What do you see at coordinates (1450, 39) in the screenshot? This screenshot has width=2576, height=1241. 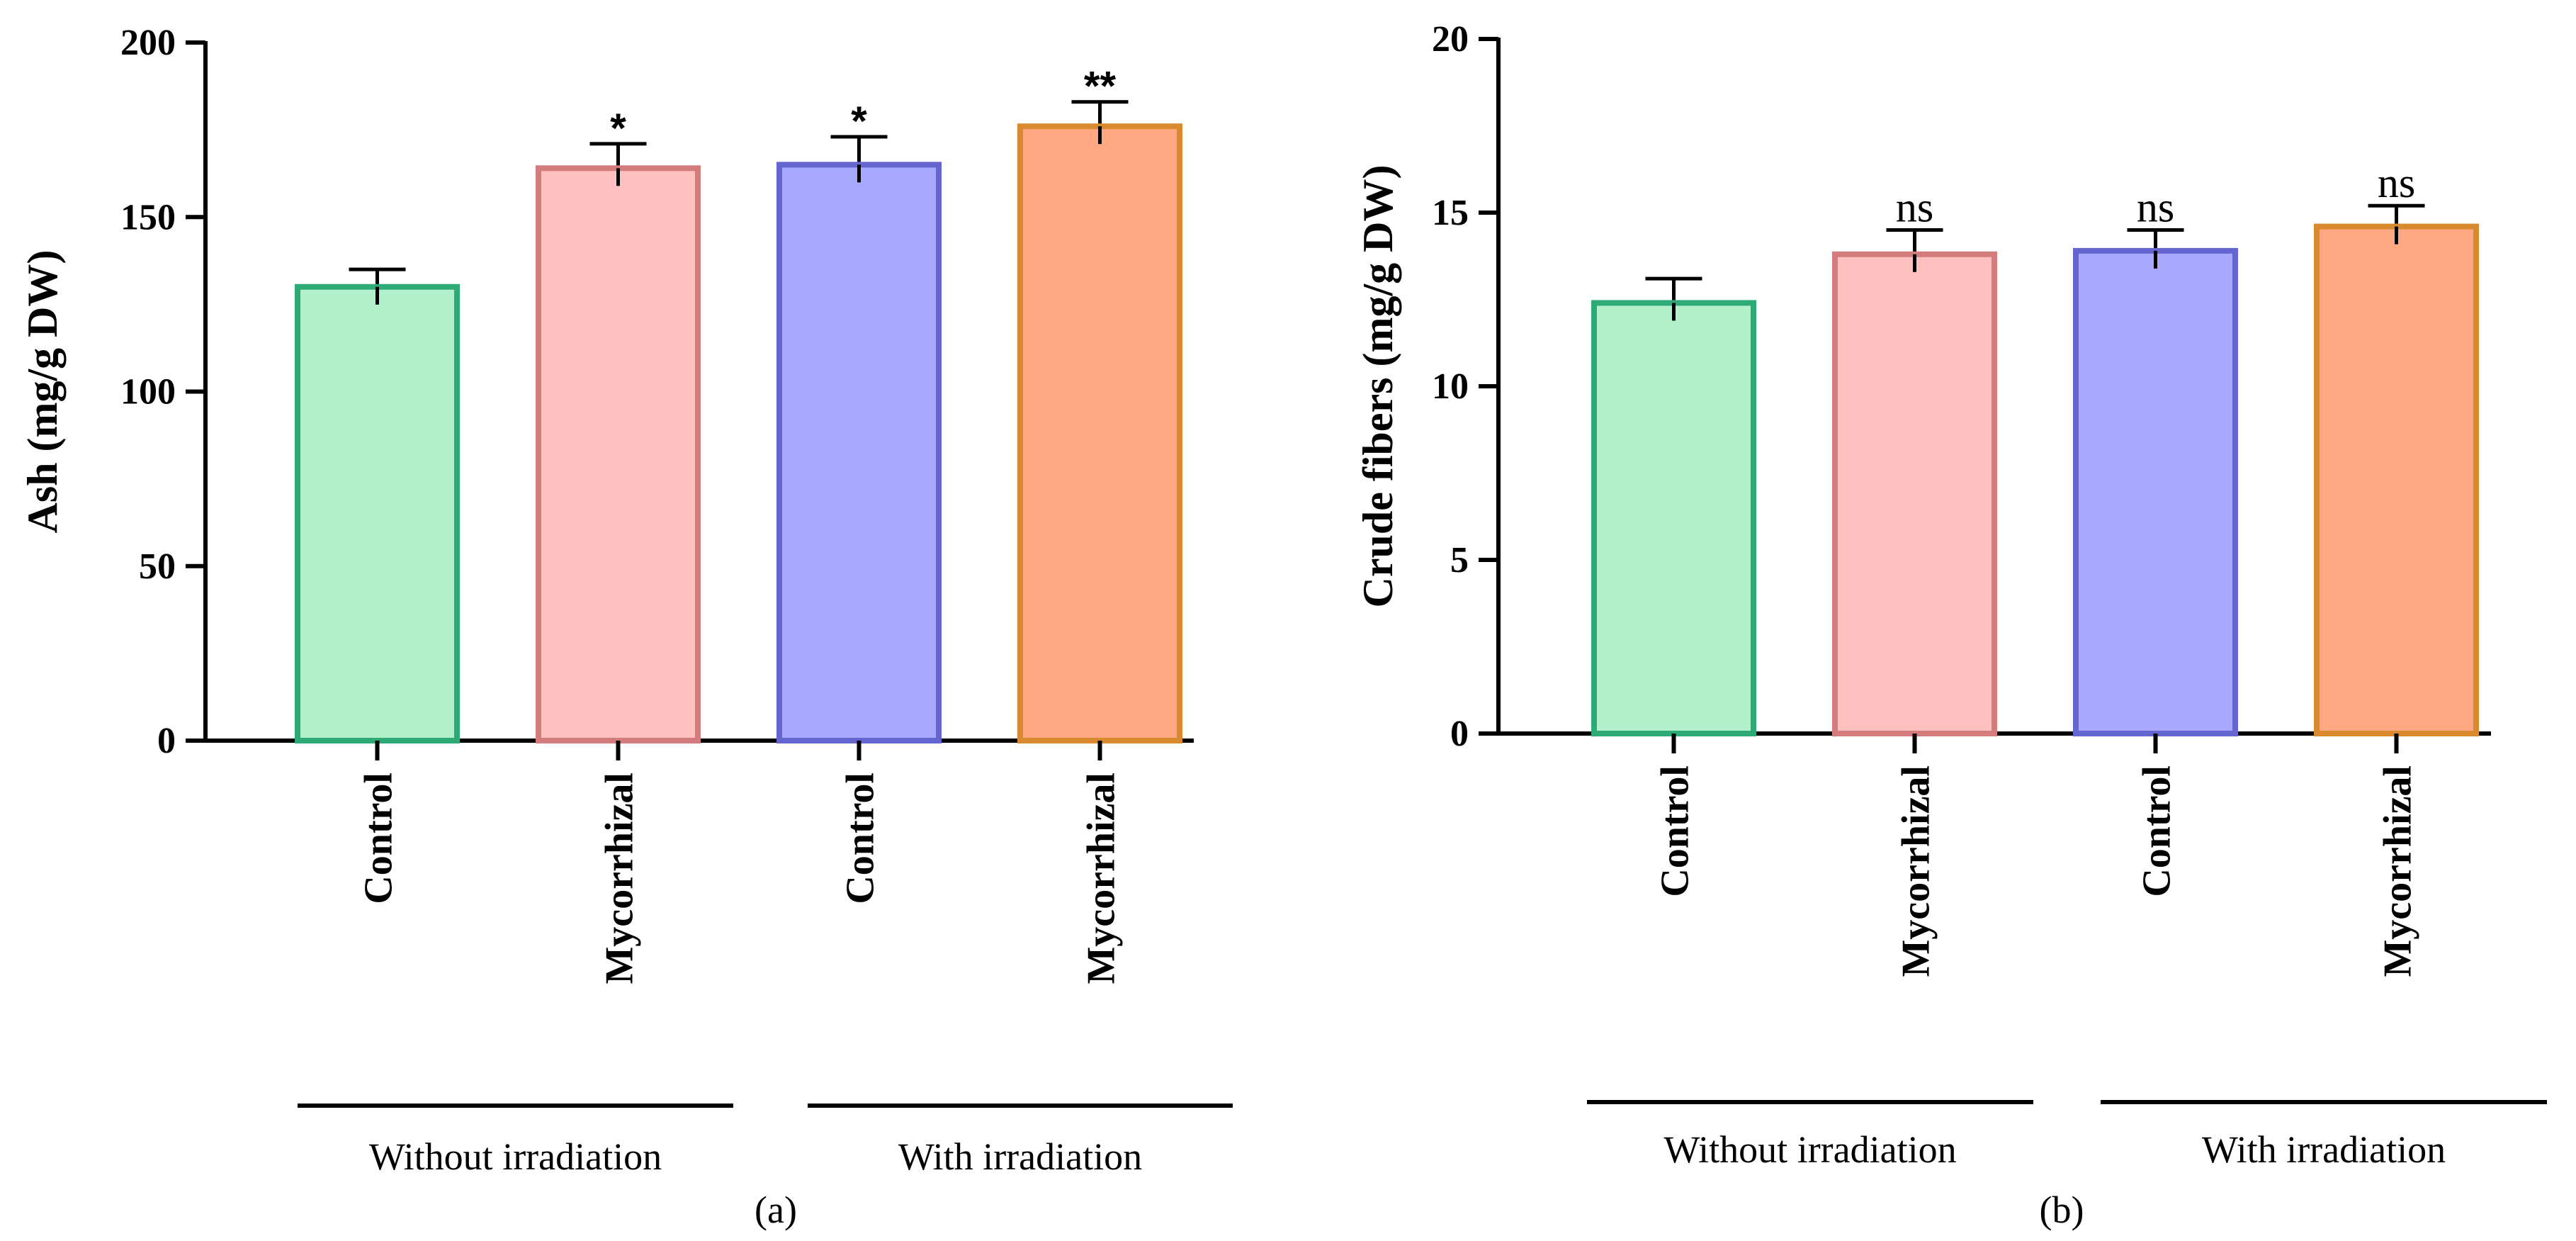 I see `y-tick-label: 20` at bounding box center [1450, 39].